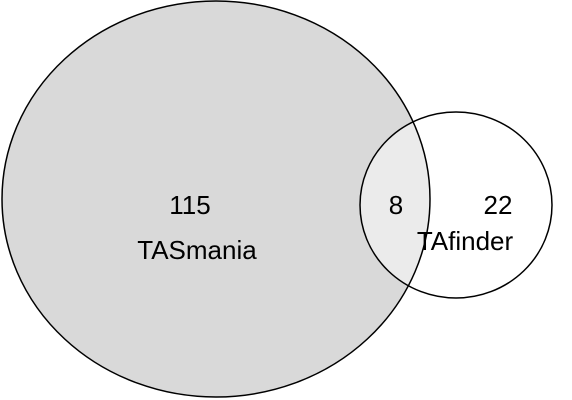 The width and height of the screenshot is (572, 400). Describe the element at coordinates (197, 250) in the screenshot. I see `set-label: TASmania` at that location.